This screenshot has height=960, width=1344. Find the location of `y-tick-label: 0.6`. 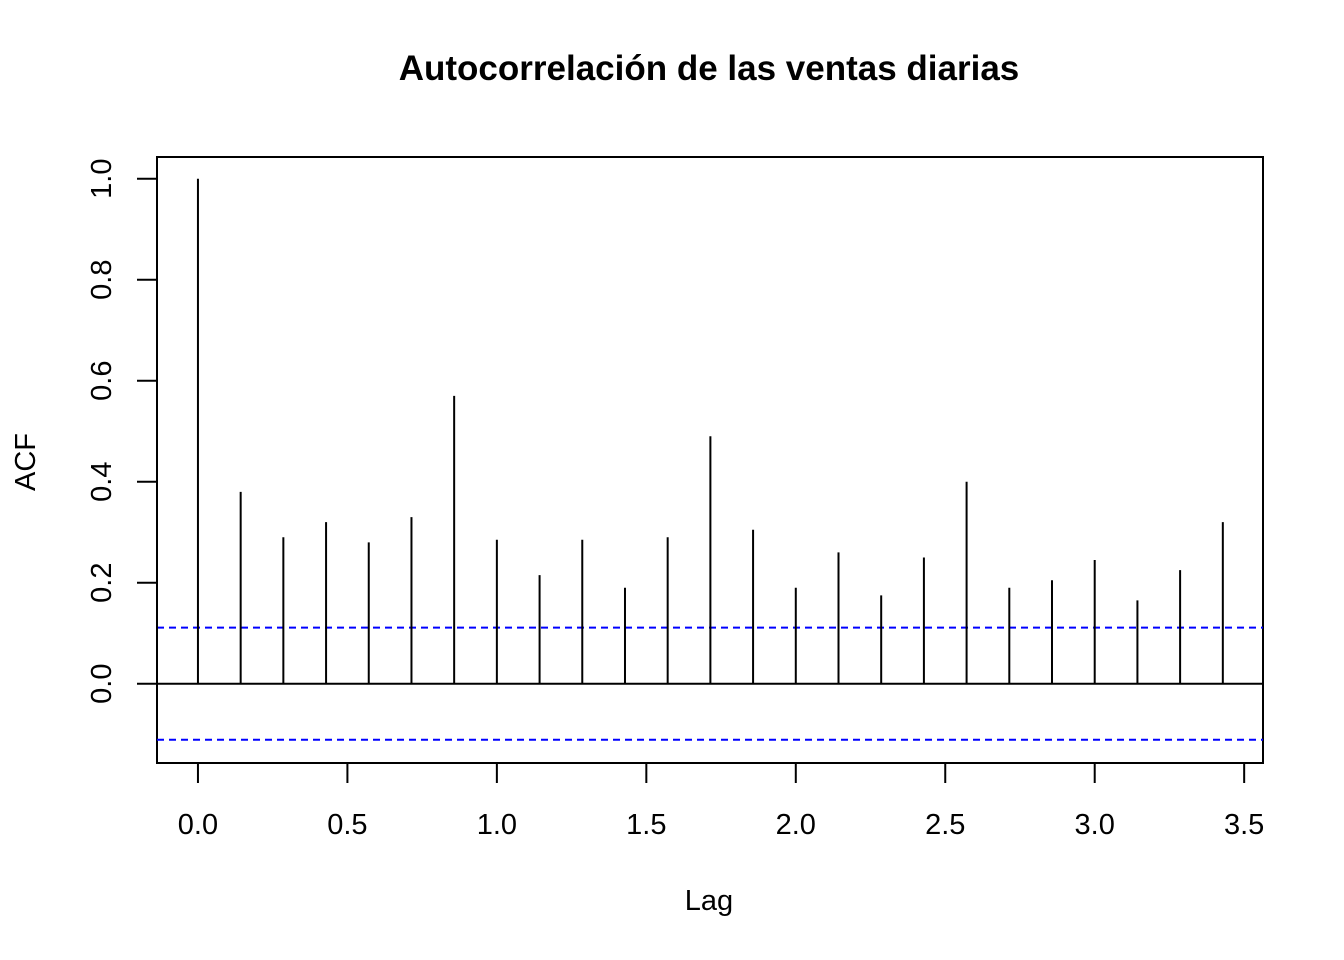

y-tick-label: 0.6 is located at coordinates (102, 381).